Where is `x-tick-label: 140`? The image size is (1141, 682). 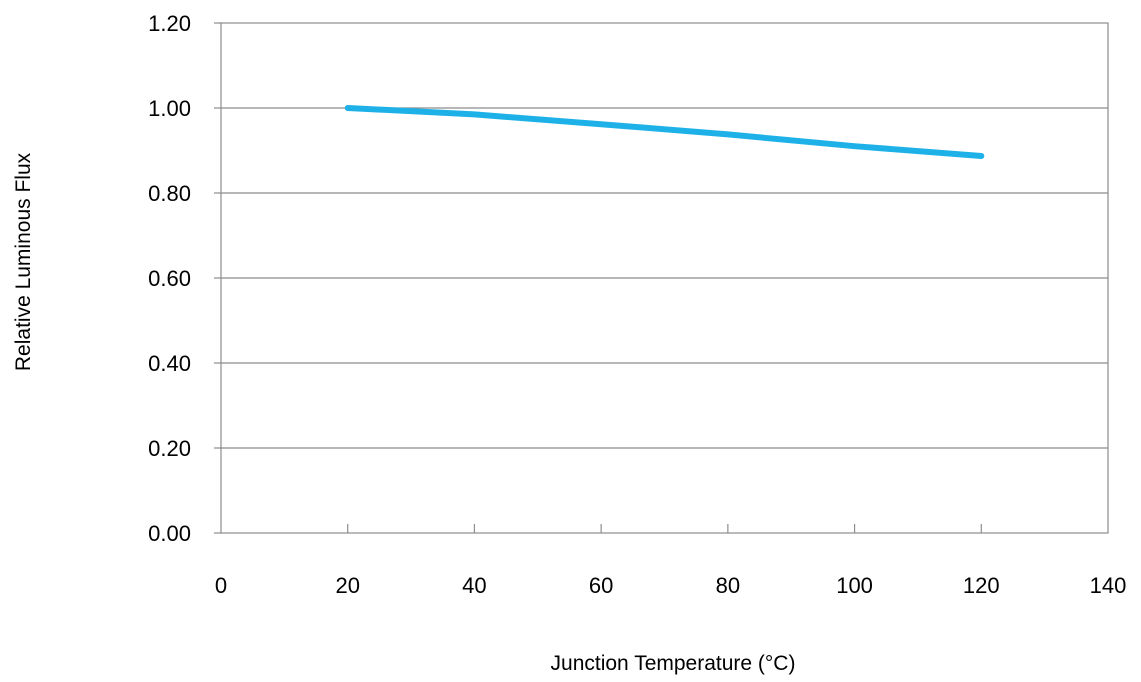 x-tick-label: 140 is located at coordinates (1108, 585).